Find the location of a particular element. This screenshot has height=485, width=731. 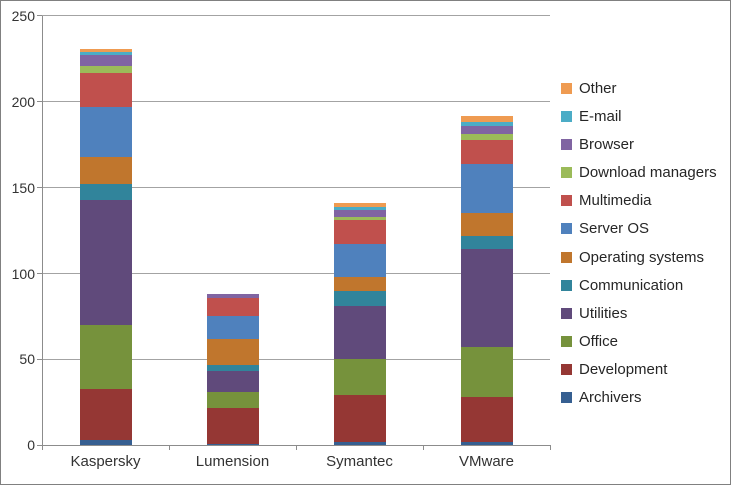

bar-segment-server-os-vmware is located at coordinates (486, 188).